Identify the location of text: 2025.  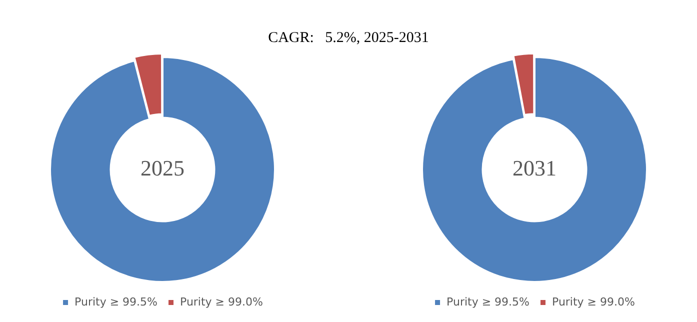
(162, 167).